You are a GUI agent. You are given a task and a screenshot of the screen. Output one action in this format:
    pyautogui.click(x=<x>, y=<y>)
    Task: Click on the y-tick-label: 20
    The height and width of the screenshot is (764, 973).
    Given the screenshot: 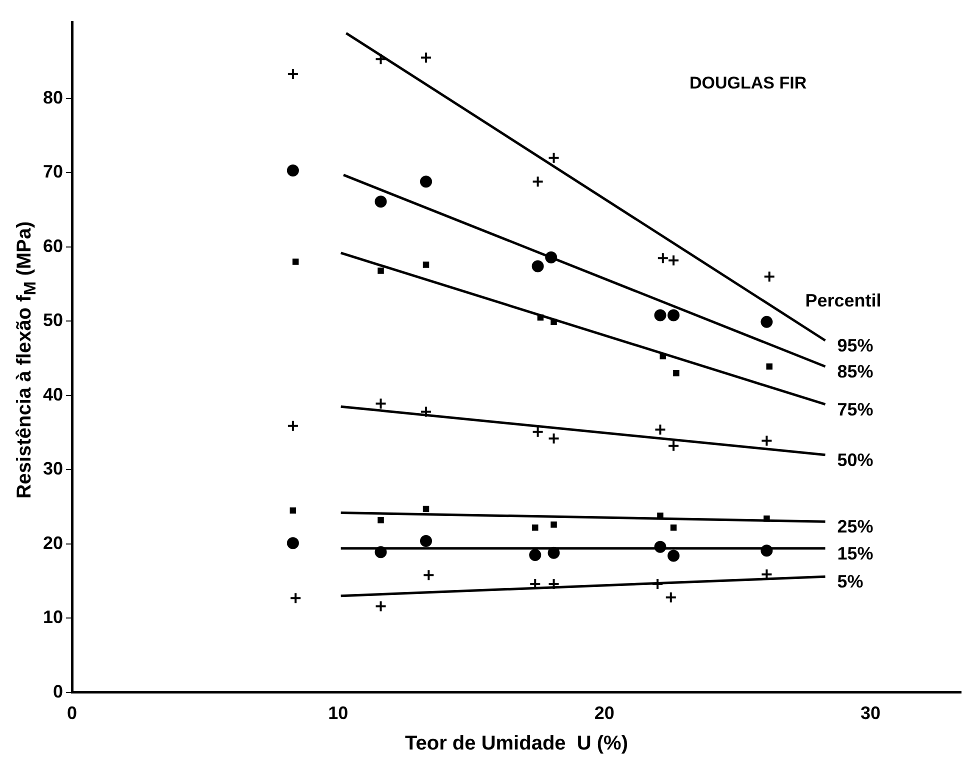 What is the action you would take?
    pyautogui.click(x=53, y=542)
    